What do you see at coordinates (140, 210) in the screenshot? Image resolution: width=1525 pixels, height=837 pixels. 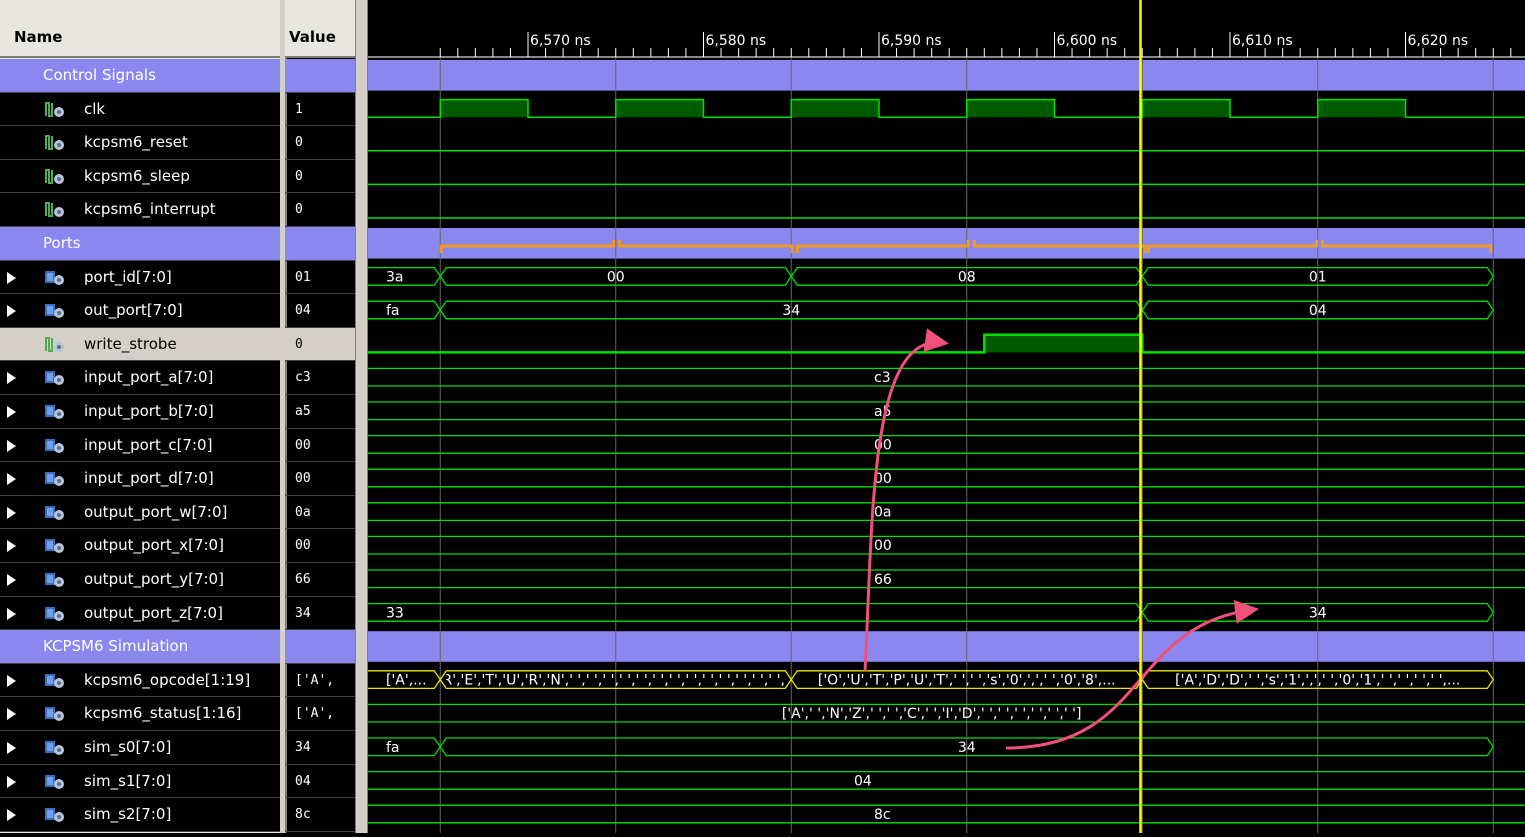 I see `signal-row-kcpsm6-interrupt: kcpsm6_interrupt` at bounding box center [140, 210].